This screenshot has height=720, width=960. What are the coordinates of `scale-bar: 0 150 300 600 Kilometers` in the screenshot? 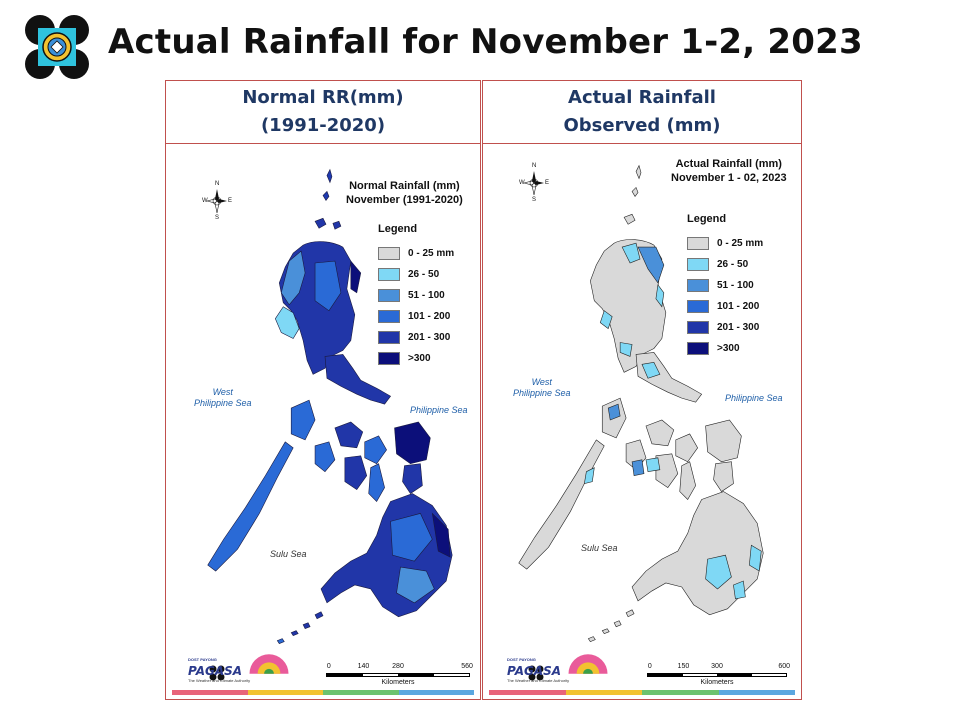 It's located at (718, 674).